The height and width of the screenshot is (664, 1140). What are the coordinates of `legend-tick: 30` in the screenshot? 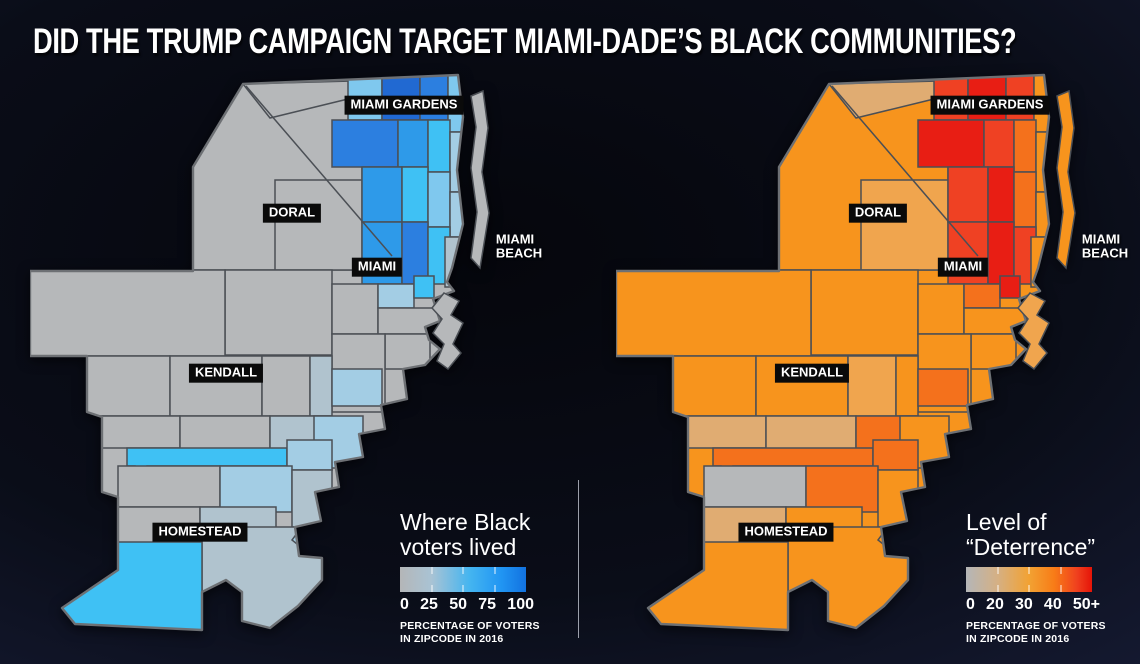 It's located at (1023, 604).